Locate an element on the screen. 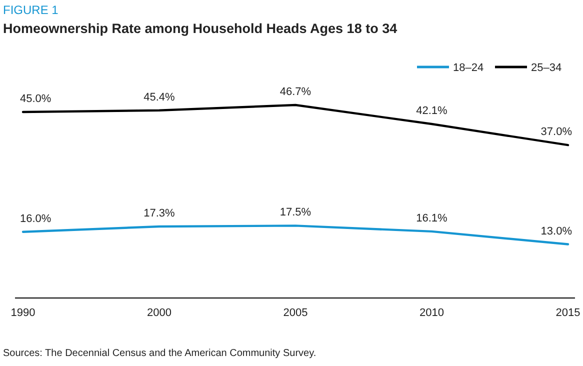 The height and width of the screenshot is (366, 583). legend-label: 25–34 is located at coordinates (546, 68).